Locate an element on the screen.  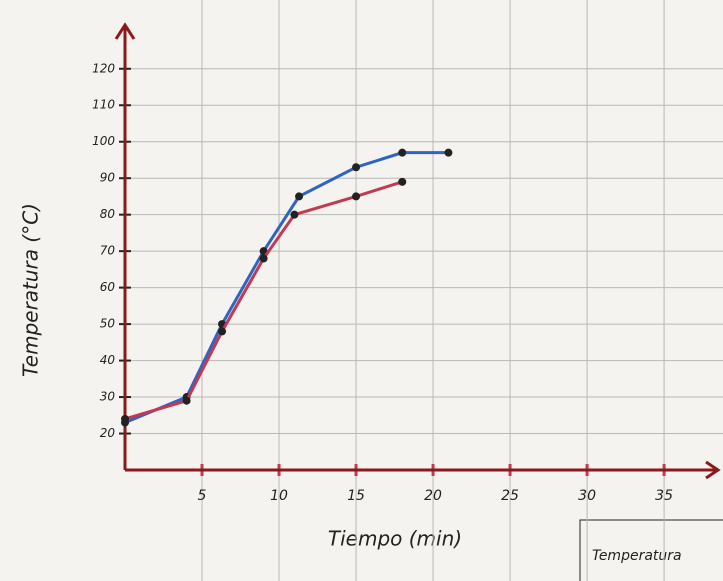
y-tick-label: 120 is located at coordinates (103, 68).